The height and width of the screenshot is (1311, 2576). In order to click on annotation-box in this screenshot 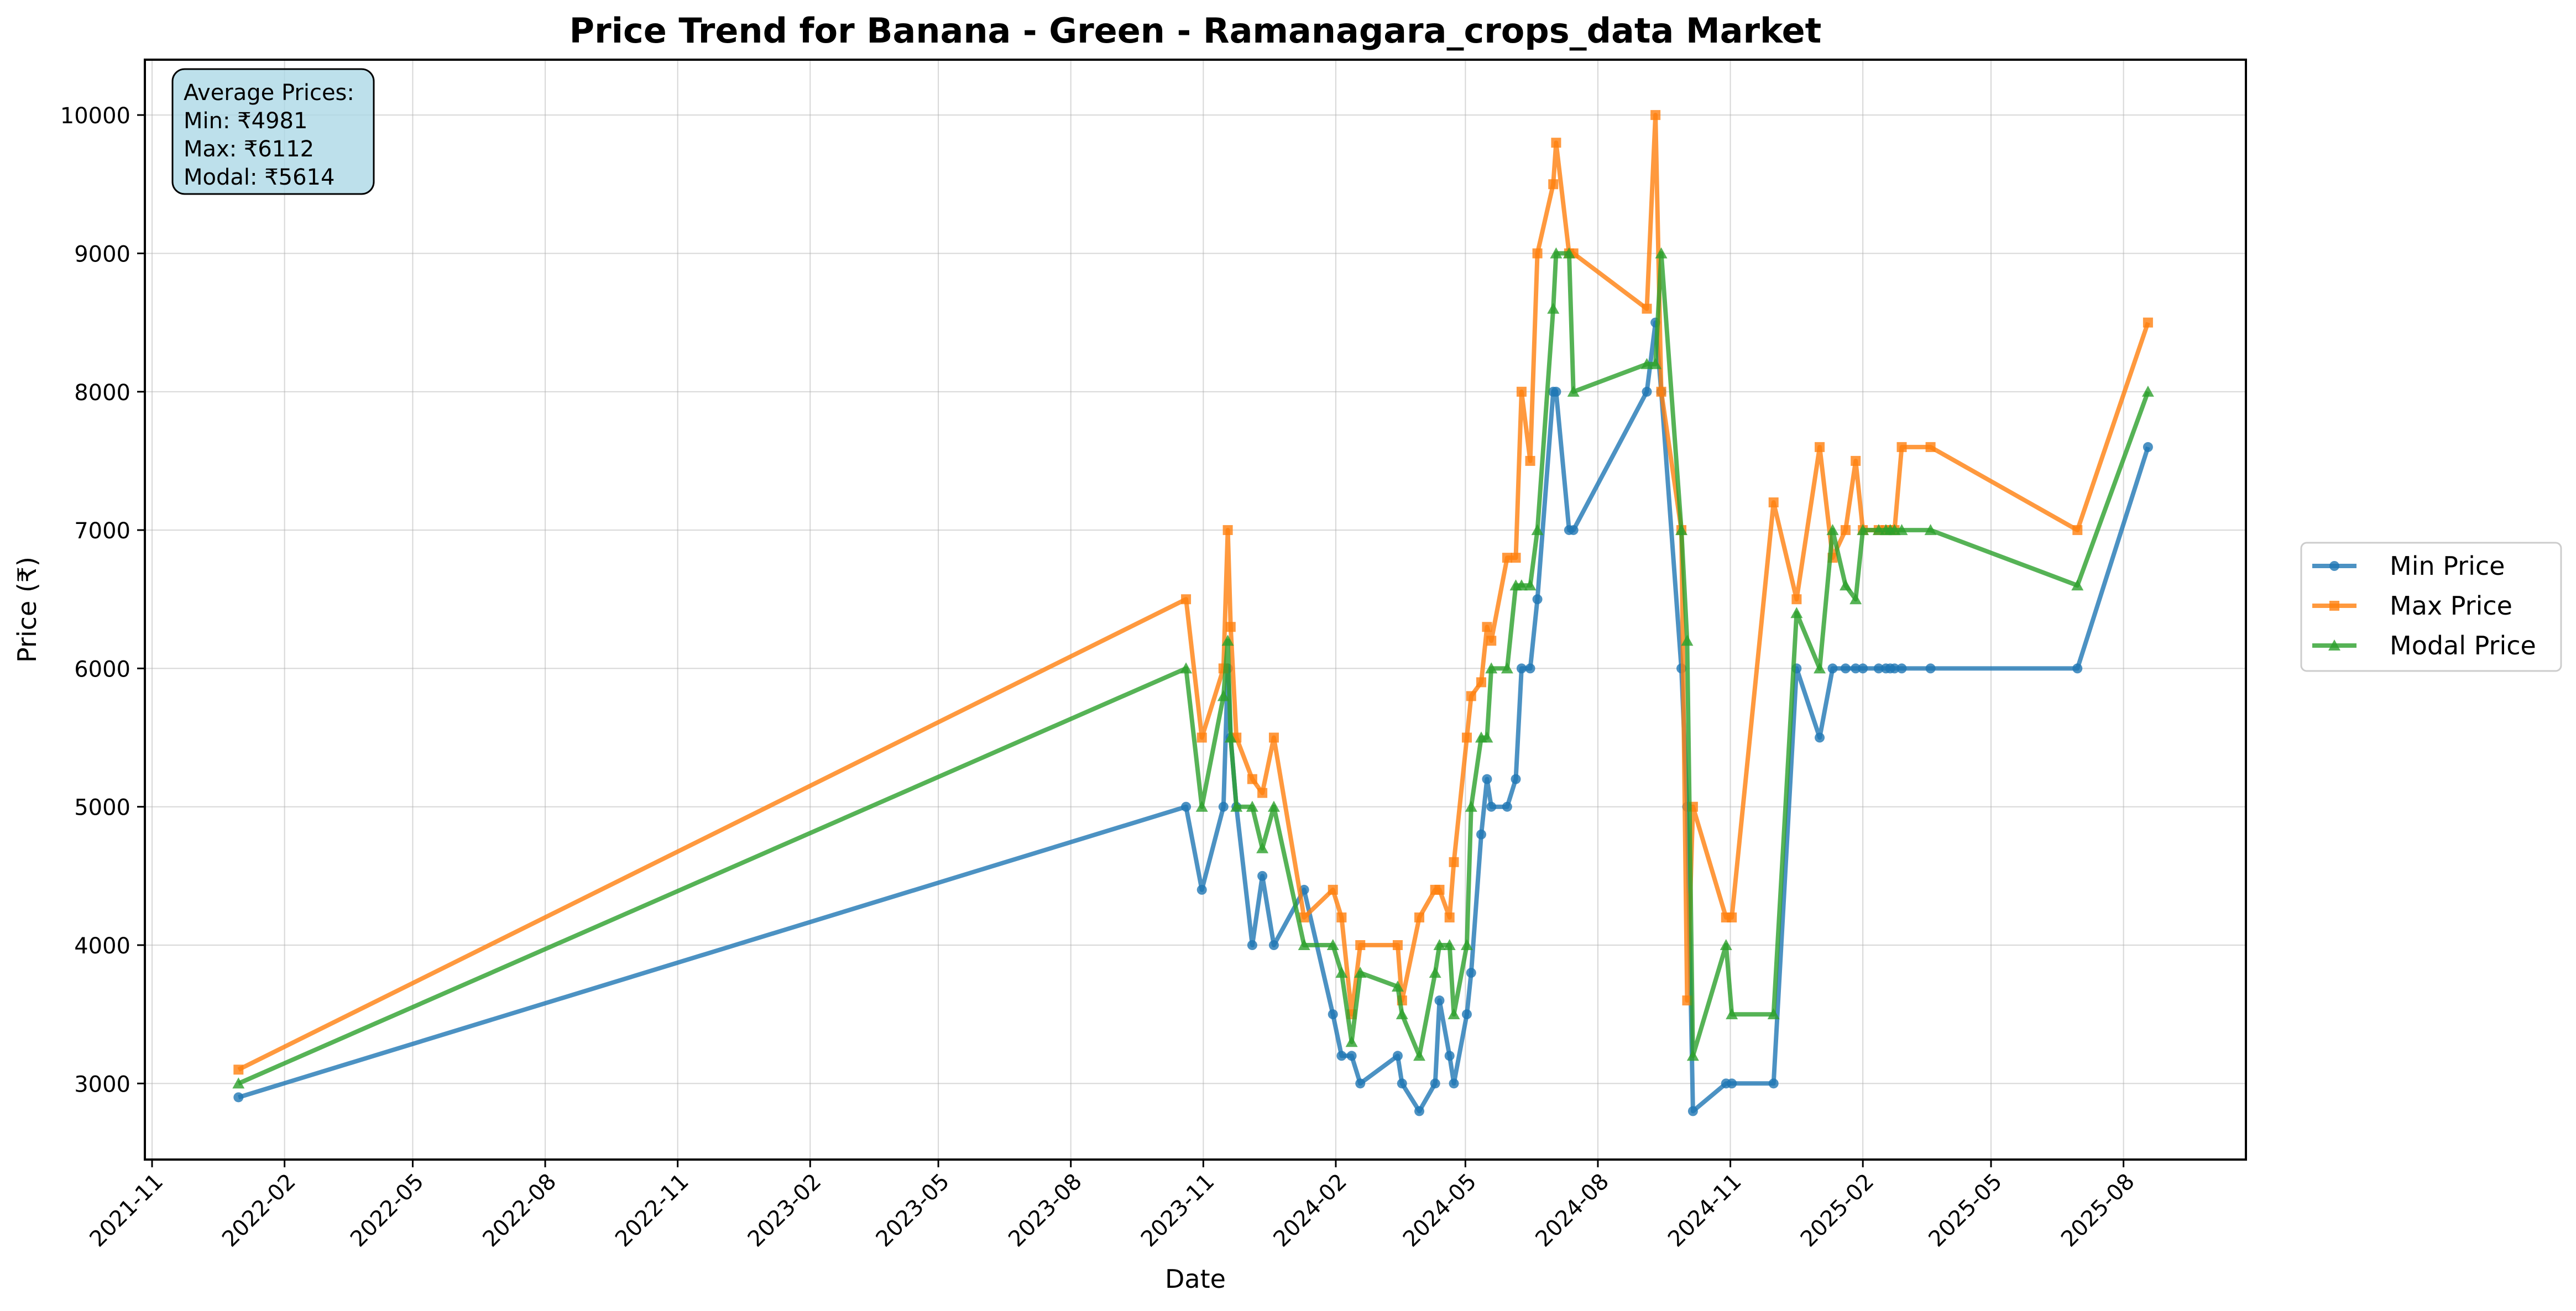, I will do `click(273, 131)`.